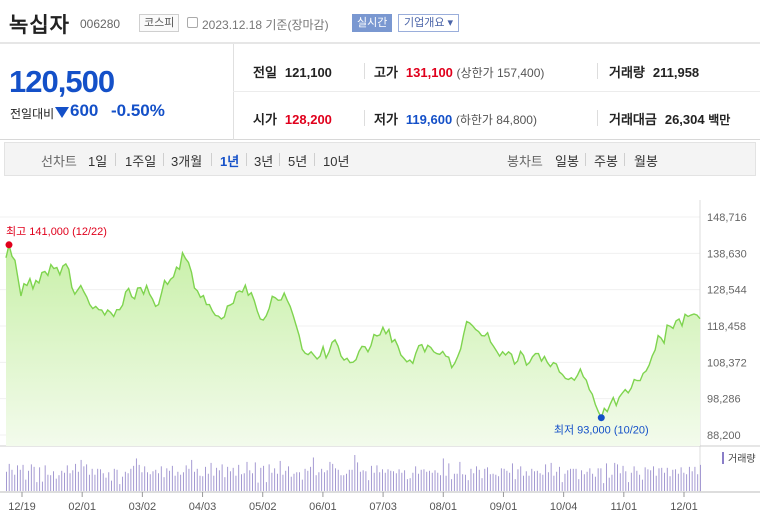 The height and width of the screenshot is (528, 760). What do you see at coordinates (429, 23) in the screenshot?
I see `company-info-button: 기업개요 ▾` at bounding box center [429, 23].